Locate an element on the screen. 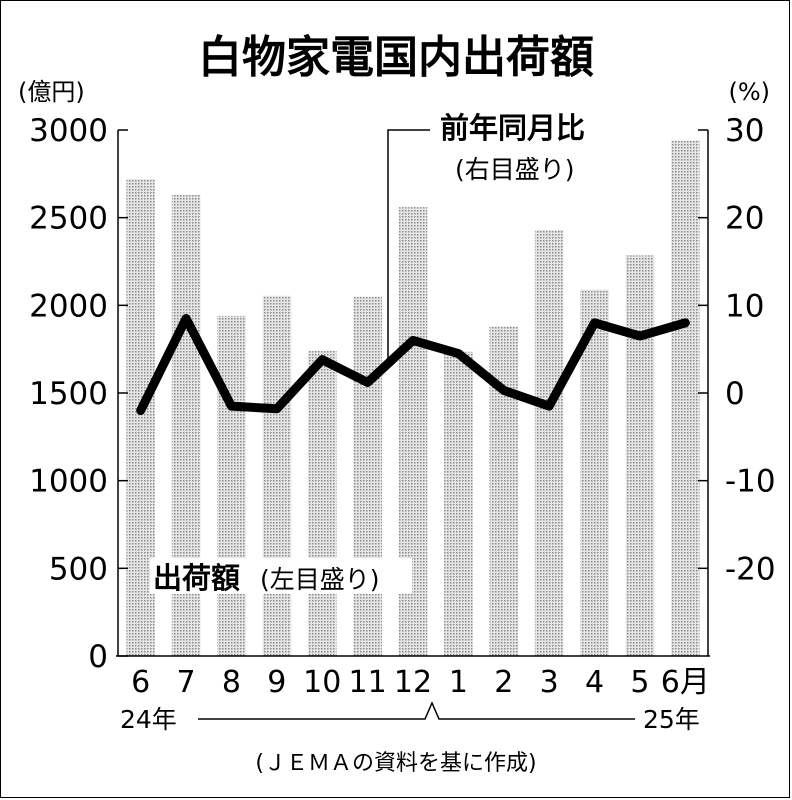 Image resolution: width=792 pixels, height=800 pixels. line-series-note: (右目盛り) is located at coordinates (515, 169).